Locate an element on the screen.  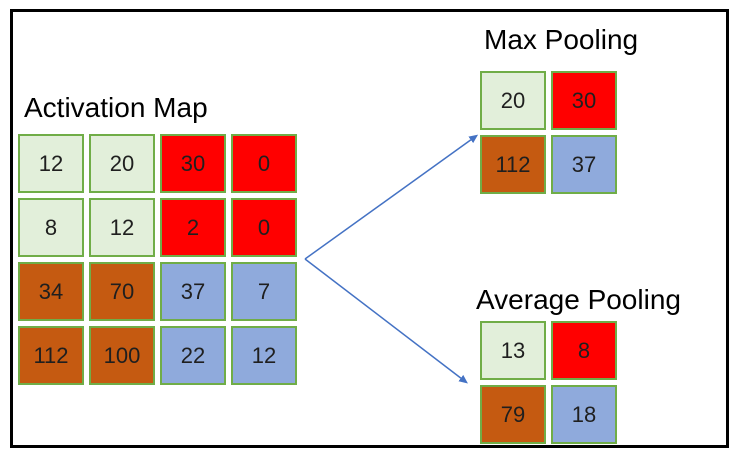
activation-cell-r2c3: 7 is located at coordinates (264, 291).